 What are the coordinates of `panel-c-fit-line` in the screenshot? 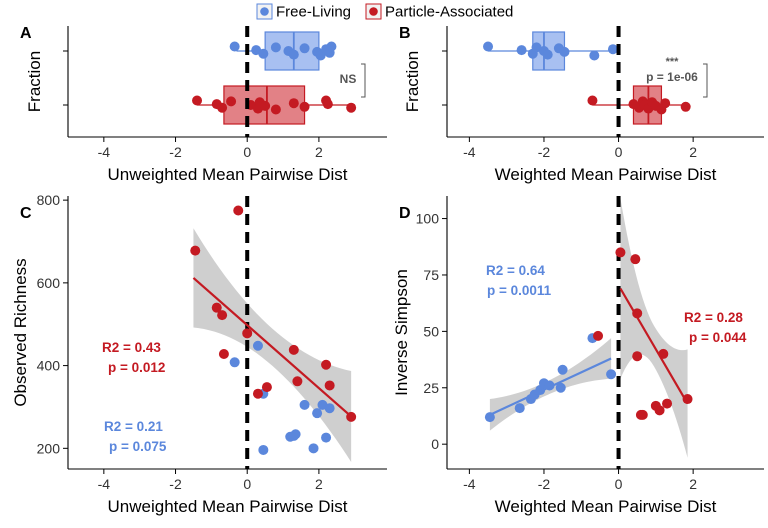 It's located at (272, 347).